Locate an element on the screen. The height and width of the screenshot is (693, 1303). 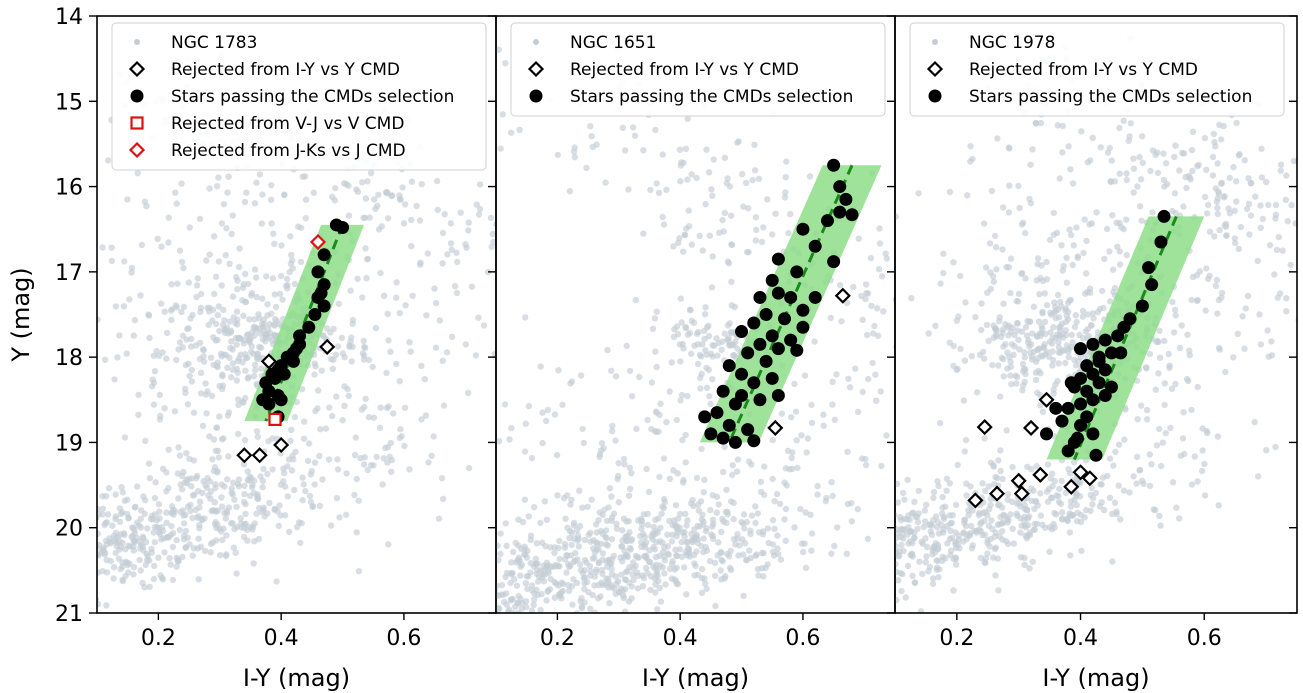
member-star-point is located at coordinates (1093, 400).